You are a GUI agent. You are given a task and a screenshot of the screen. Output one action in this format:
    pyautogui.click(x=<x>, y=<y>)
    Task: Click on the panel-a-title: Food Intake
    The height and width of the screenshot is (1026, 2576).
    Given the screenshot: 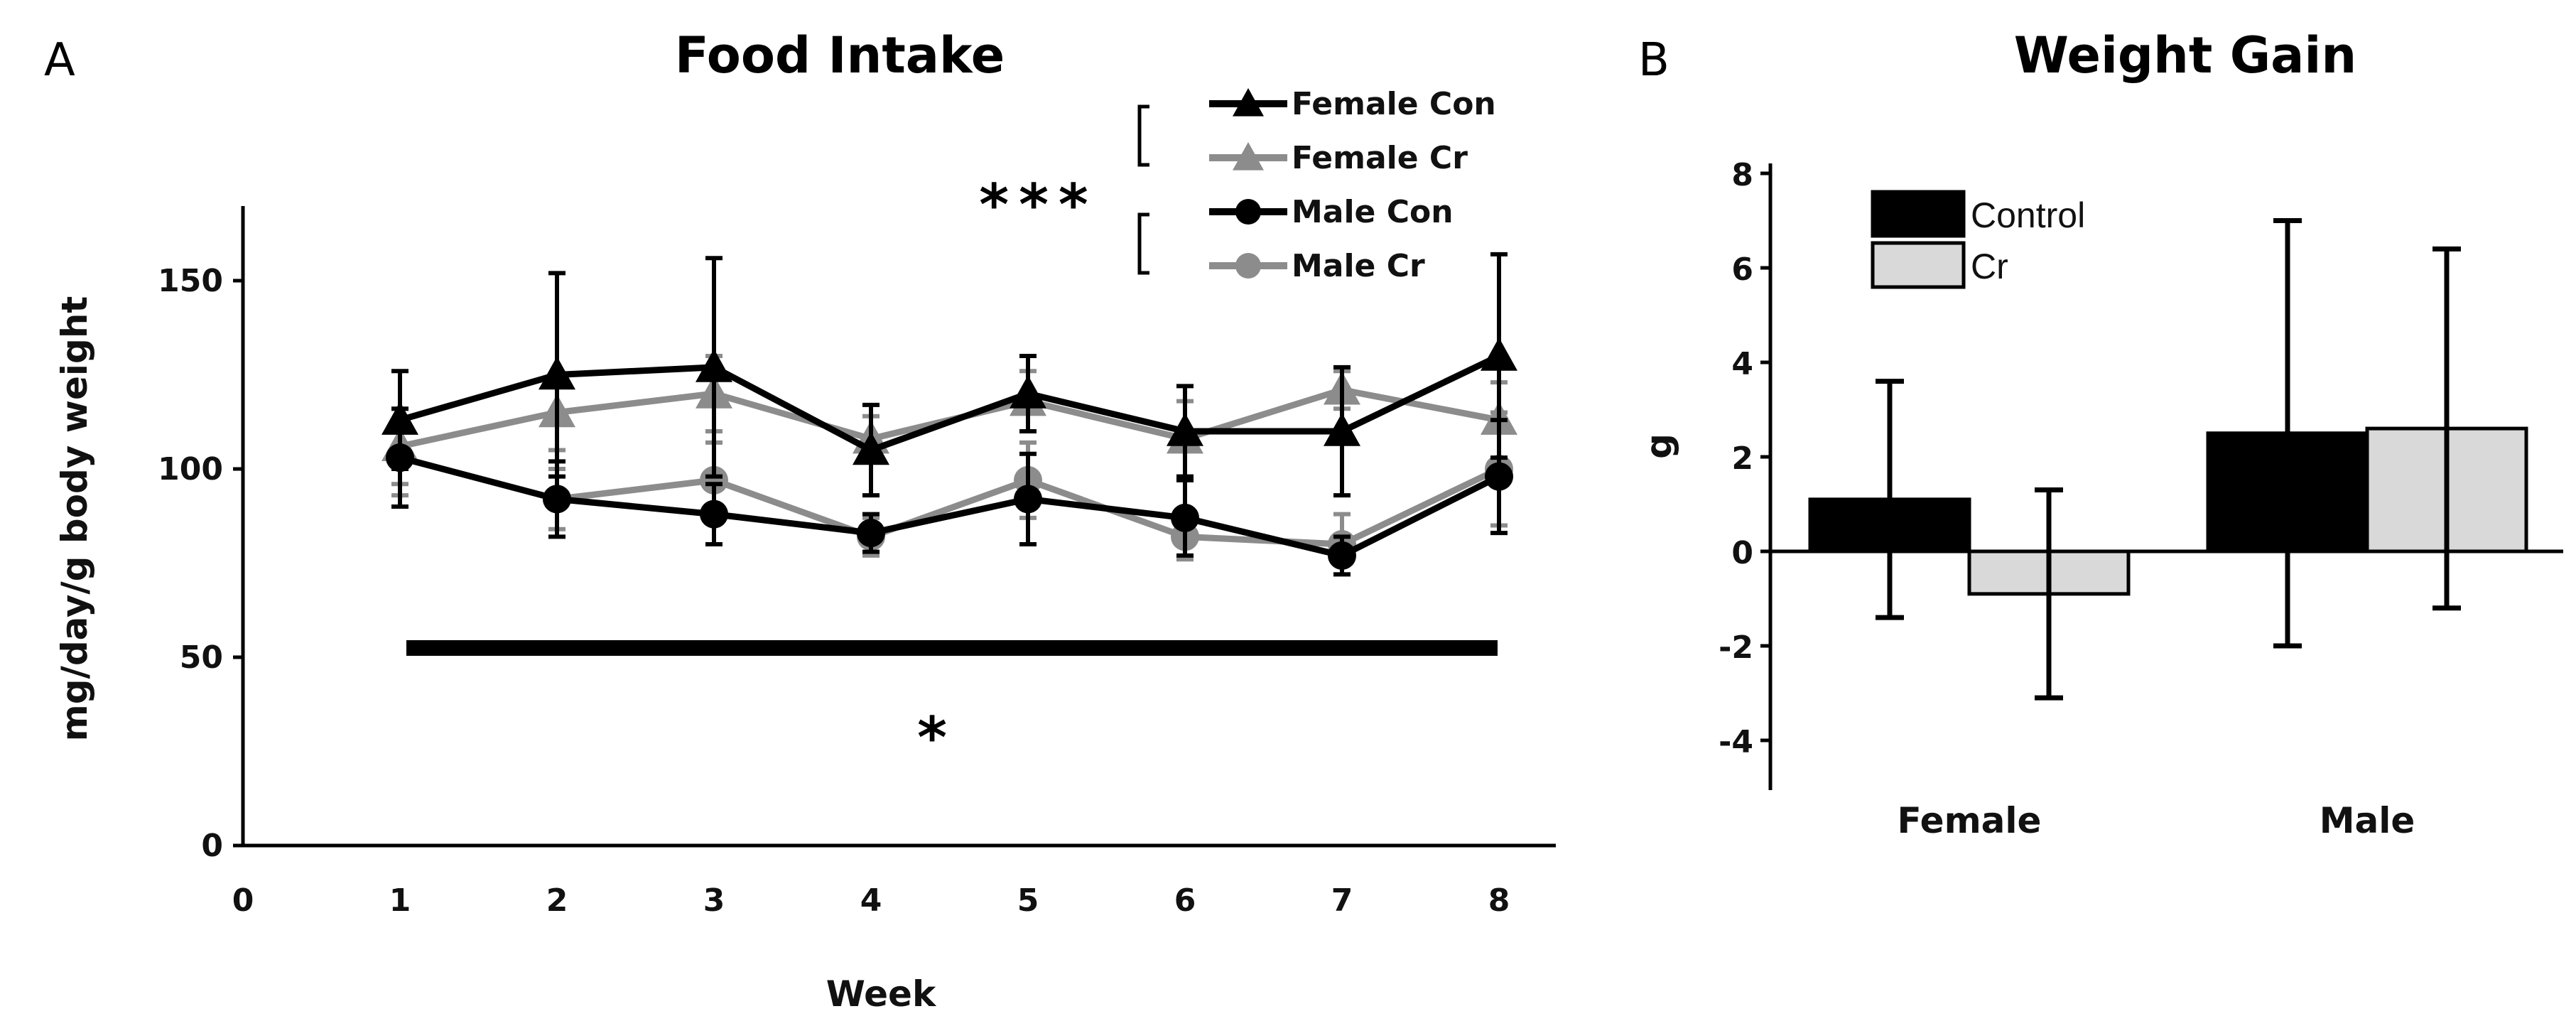 What is the action you would take?
    pyautogui.click(x=840, y=55)
    